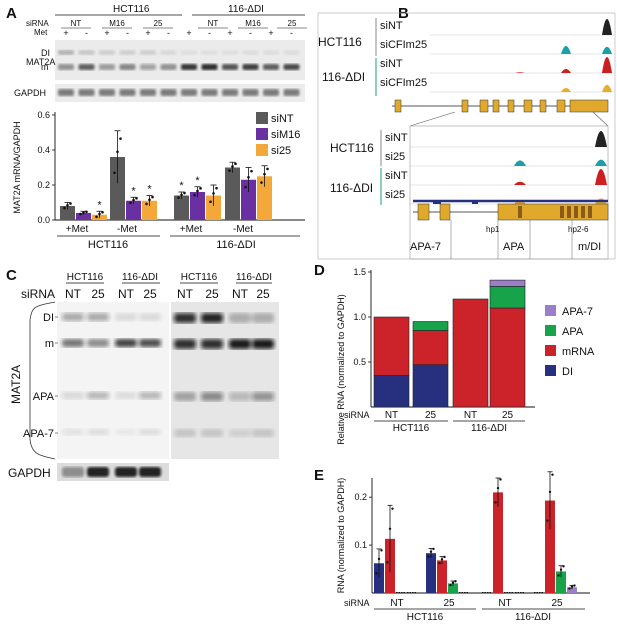  Describe the element at coordinates (577, 312) in the screenshot. I see `d-legend-label-0: APA-7` at that location.